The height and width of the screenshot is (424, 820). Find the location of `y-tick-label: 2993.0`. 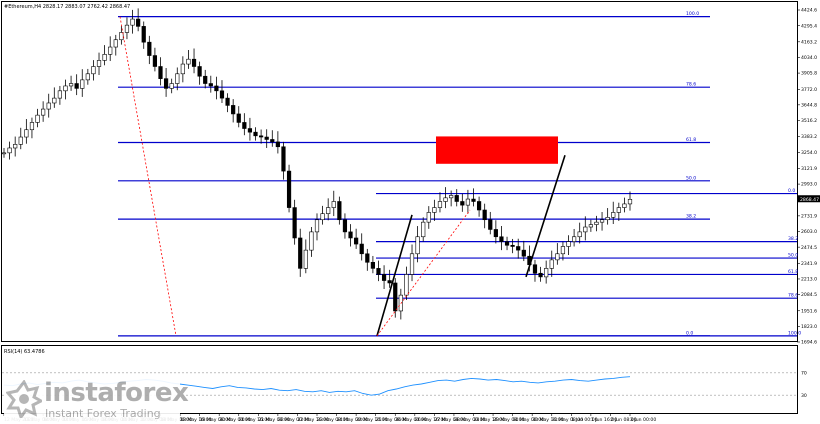

y-tick-label: 2993.0 is located at coordinates (809, 185).